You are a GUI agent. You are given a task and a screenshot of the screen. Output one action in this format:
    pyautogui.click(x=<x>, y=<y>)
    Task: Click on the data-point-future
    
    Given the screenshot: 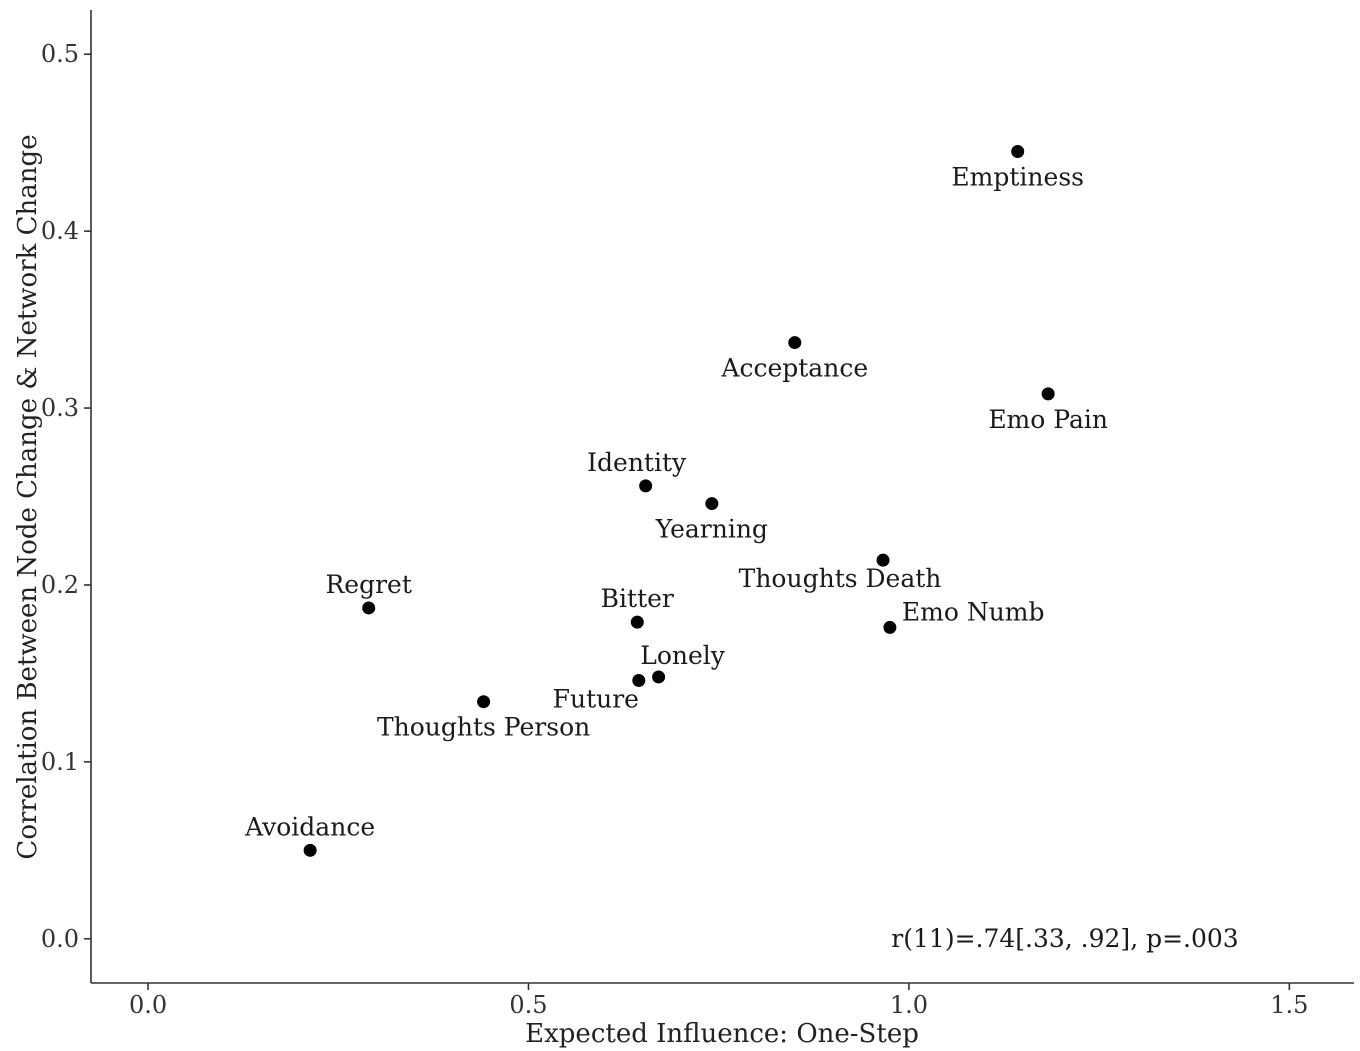 What is the action you would take?
    pyautogui.click(x=639, y=680)
    